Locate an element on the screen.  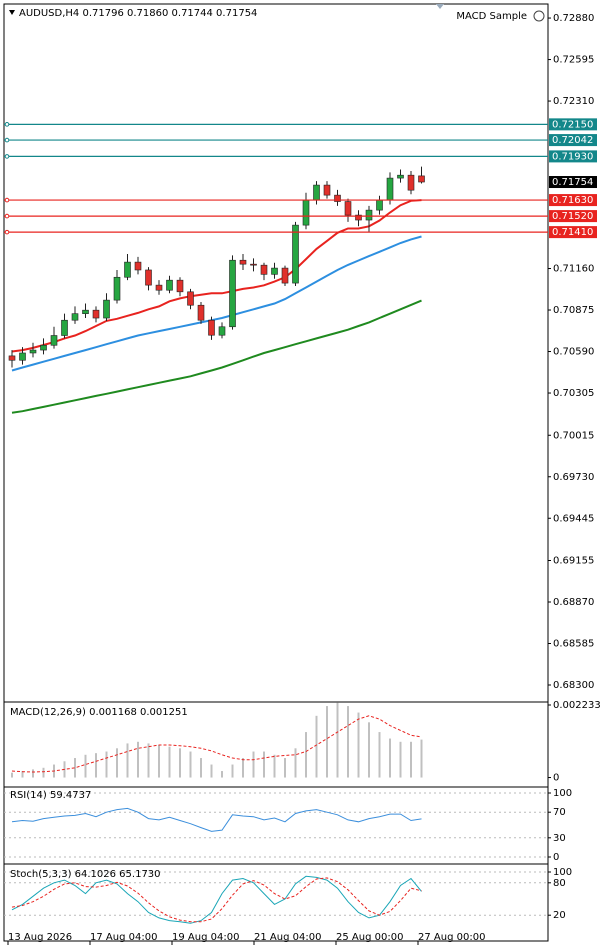
y-tick-label: 0.70875 is located at coordinates (573, 310).